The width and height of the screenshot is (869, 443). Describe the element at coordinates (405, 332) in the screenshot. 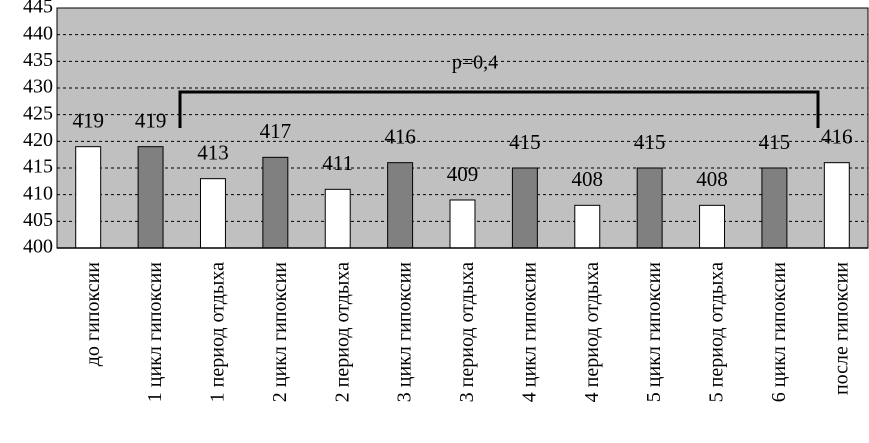

I see `x-tick-label: 3 цикл гипоксии` at that location.